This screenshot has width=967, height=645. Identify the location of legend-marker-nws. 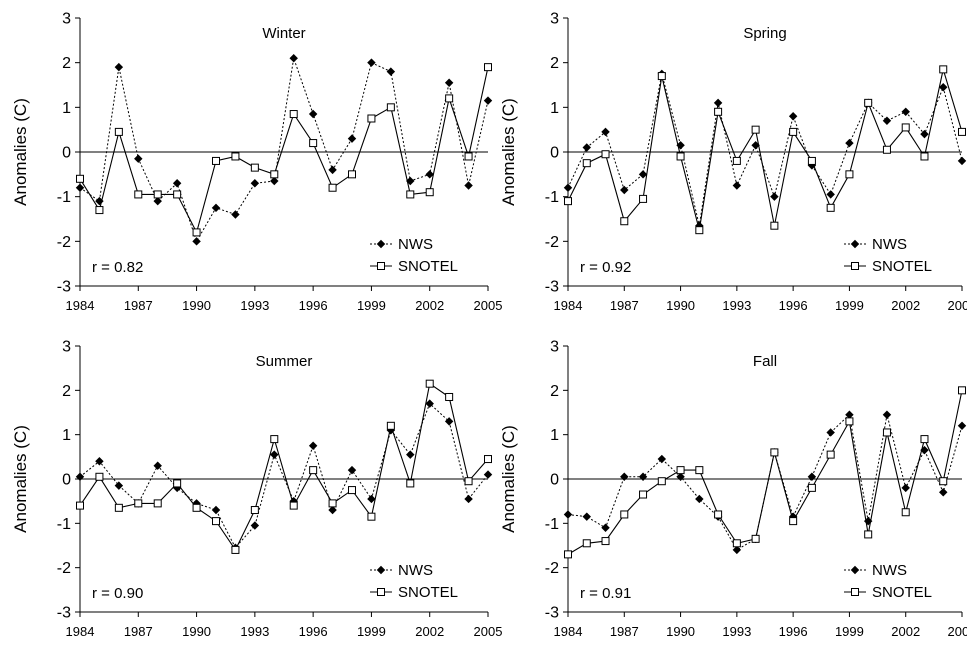
(381, 570).